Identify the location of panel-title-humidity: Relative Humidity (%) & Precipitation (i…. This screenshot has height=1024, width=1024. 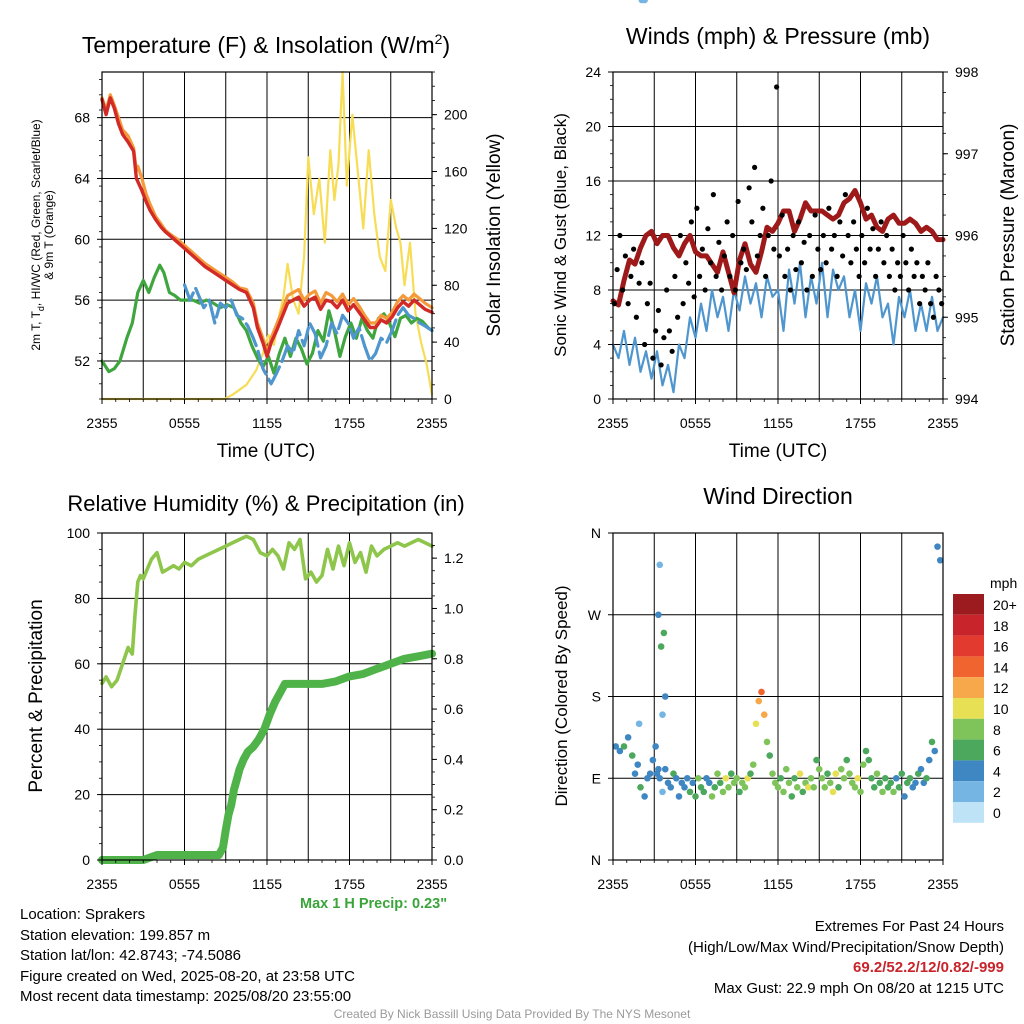
(265, 503).